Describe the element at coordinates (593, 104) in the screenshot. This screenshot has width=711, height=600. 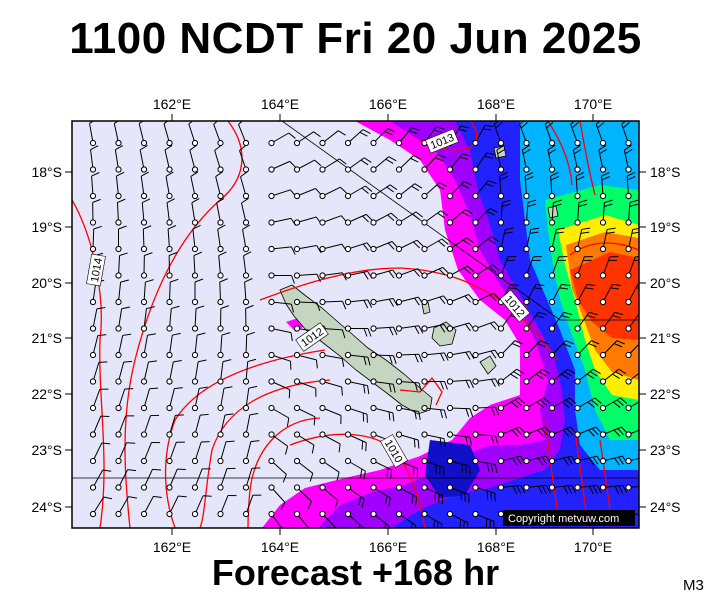
I see `lon-label-top: 170°E` at that location.